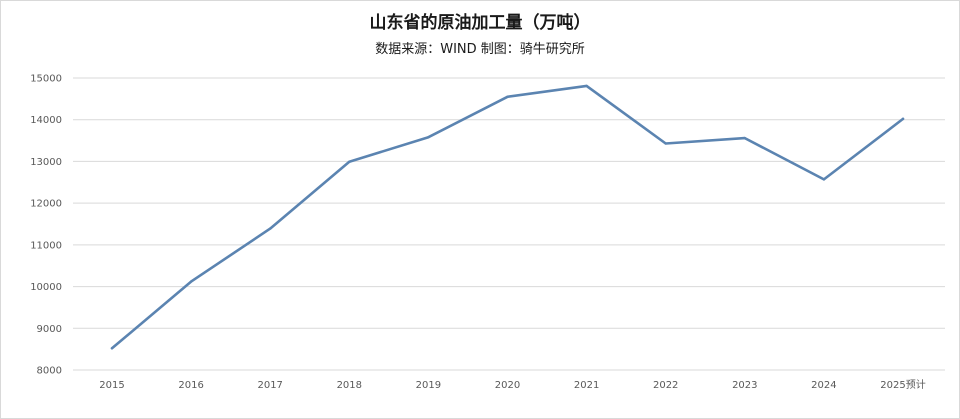  What do you see at coordinates (46, 120) in the screenshot?
I see `y-tick-label: 14000` at bounding box center [46, 120].